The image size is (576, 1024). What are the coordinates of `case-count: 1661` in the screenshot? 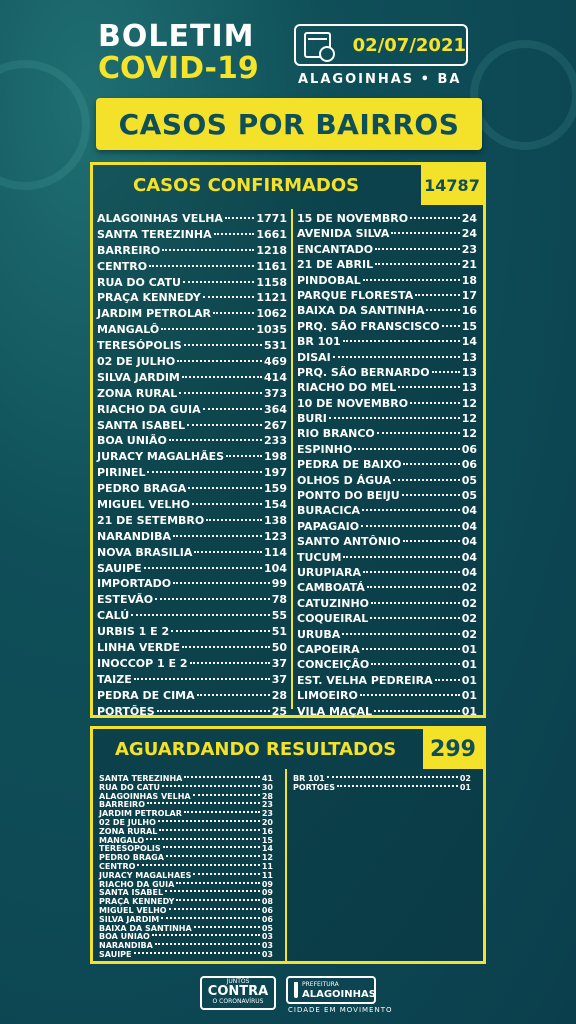 It's located at (271, 234).